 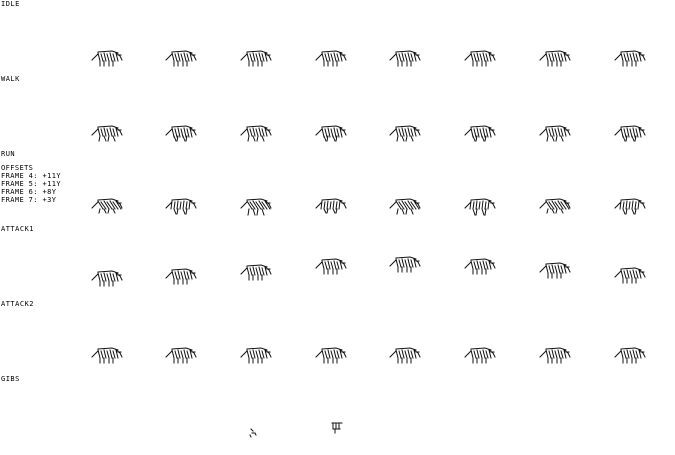 I want to click on row-label-attack2: ATTACK2, so click(x=18, y=304).